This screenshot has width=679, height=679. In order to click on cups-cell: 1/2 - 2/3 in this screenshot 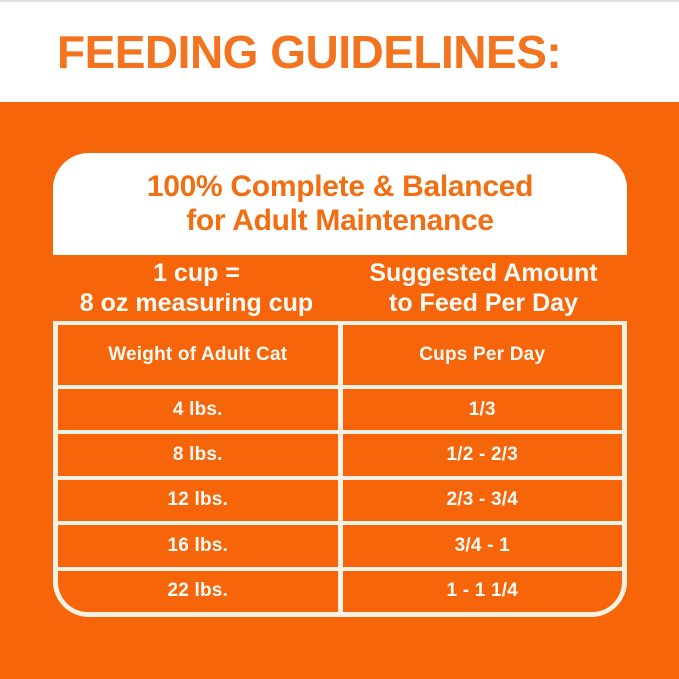, I will do `click(482, 455)`.